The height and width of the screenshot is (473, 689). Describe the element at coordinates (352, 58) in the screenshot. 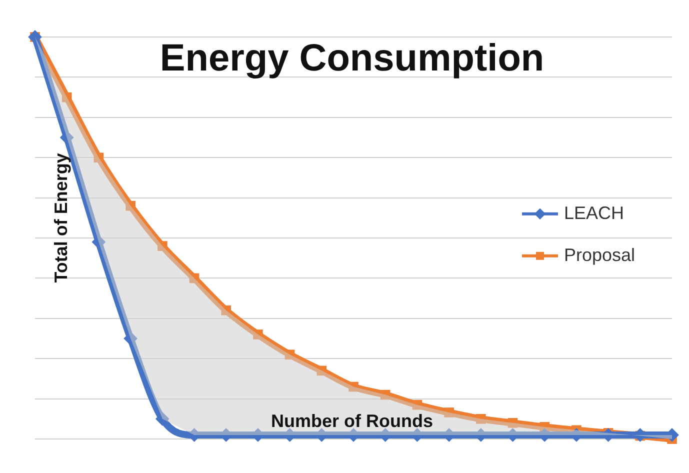

I see `chart-title: Energy Consumption` at that location.